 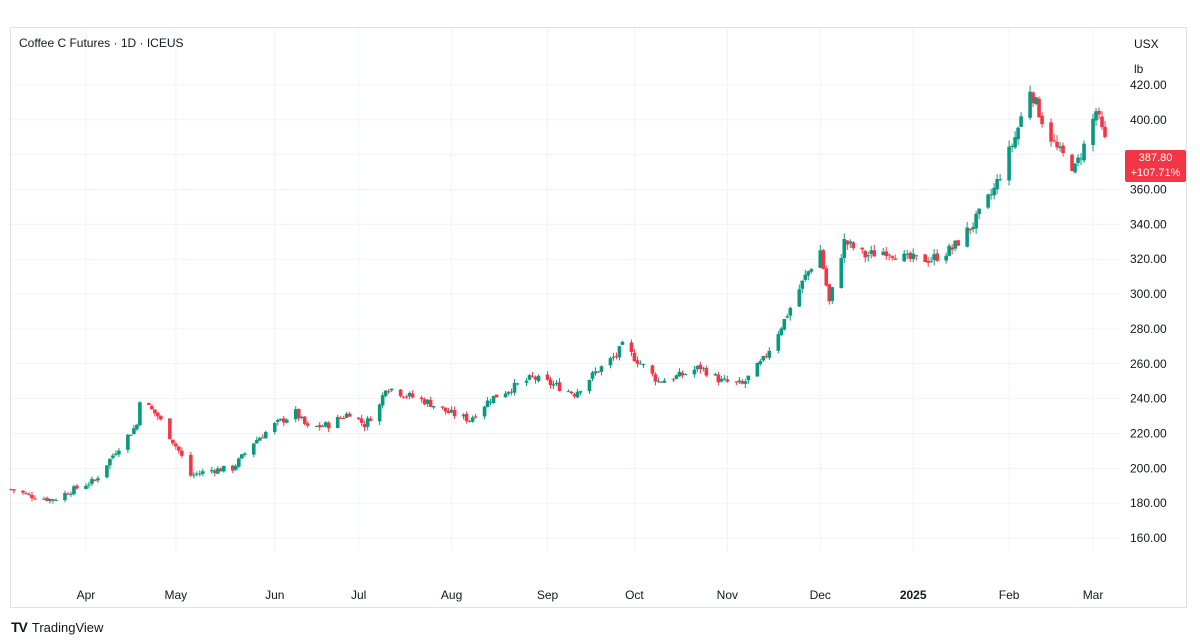 I want to click on time-tick-label: Sep, so click(x=548, y=595).